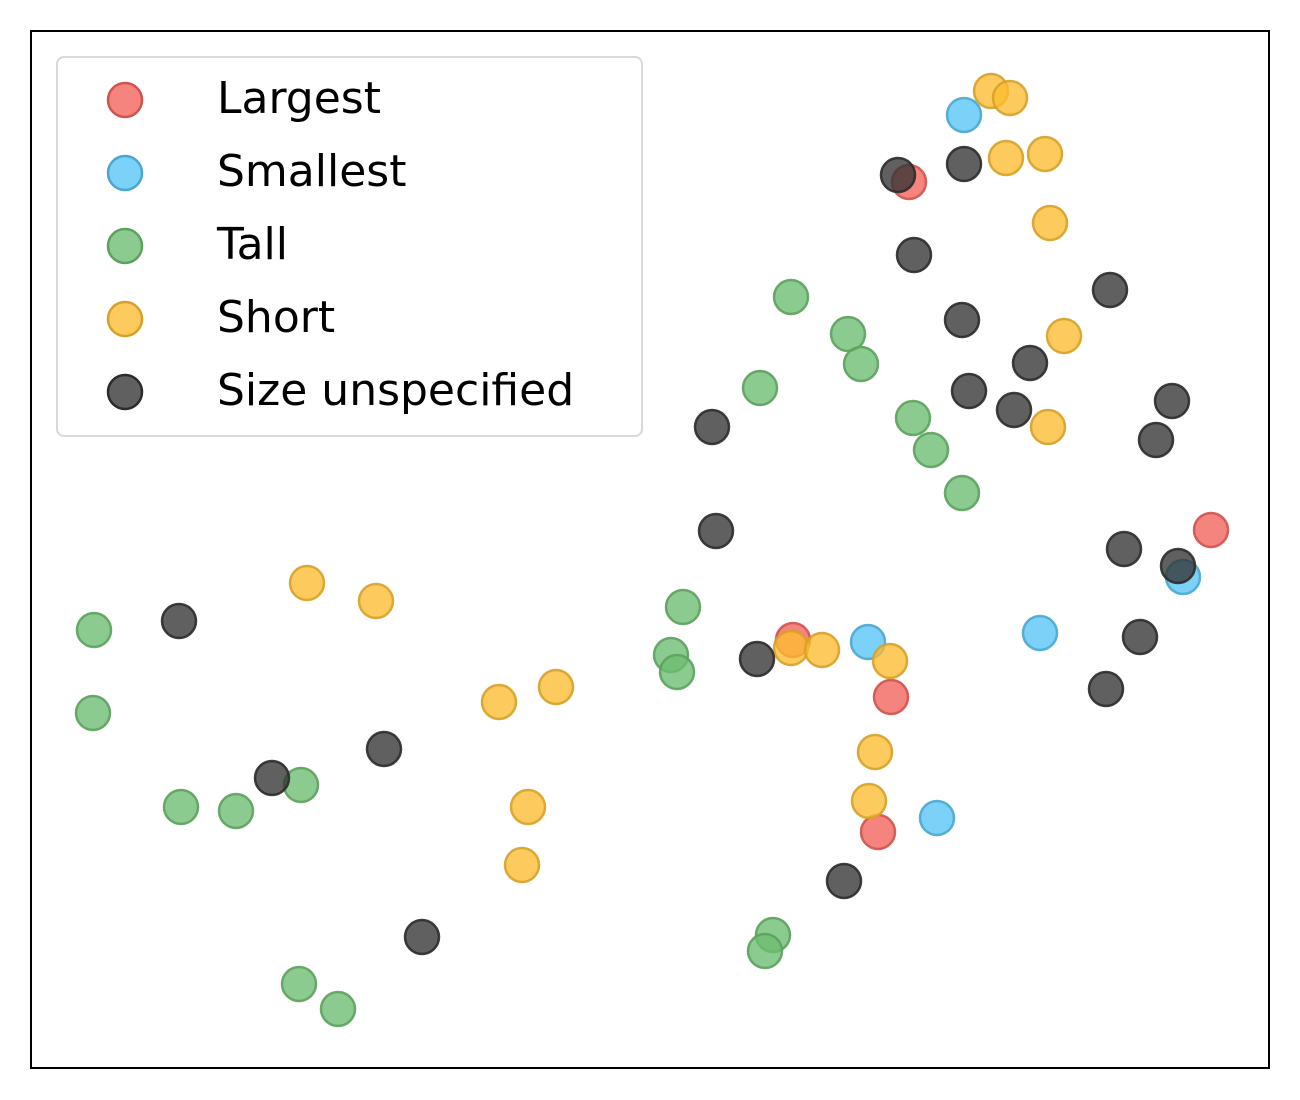 The width and height of the screenshot is (1300, 1100). Describe the element at coordinates (125, 319) in the screenshot. I see `legend-marker-short` at that location.